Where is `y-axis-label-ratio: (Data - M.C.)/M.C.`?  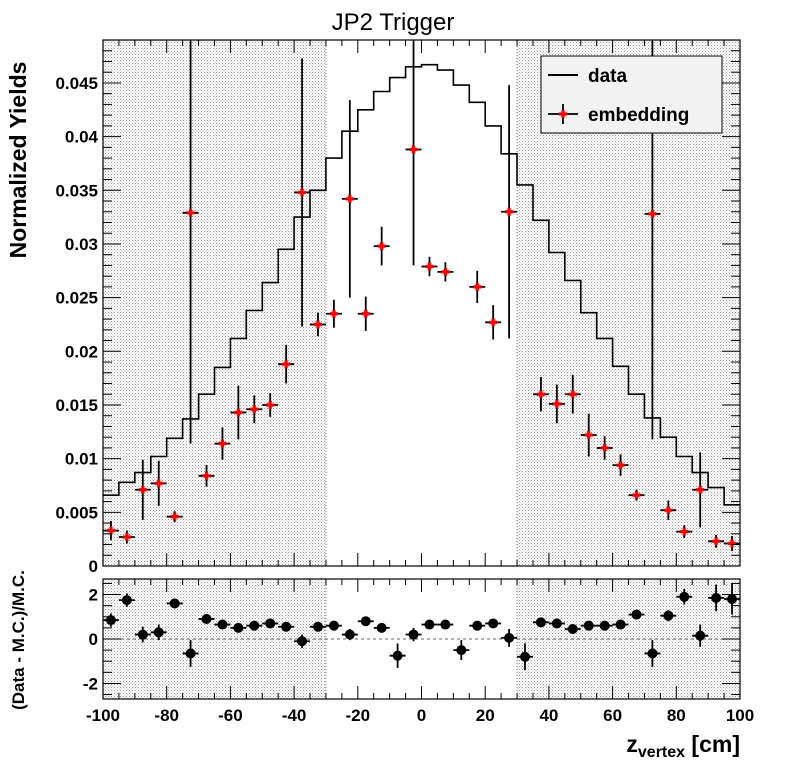
y-axis-label-ratio: (Data - M.C.)/M.C. is located at coordinates (18, 640).